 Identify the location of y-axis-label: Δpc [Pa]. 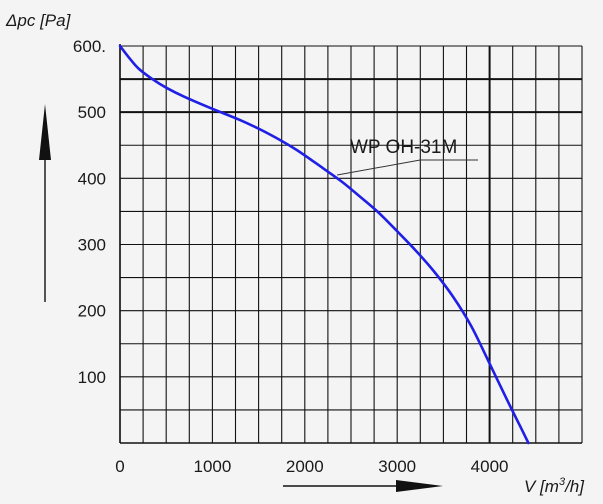
(38, 20).